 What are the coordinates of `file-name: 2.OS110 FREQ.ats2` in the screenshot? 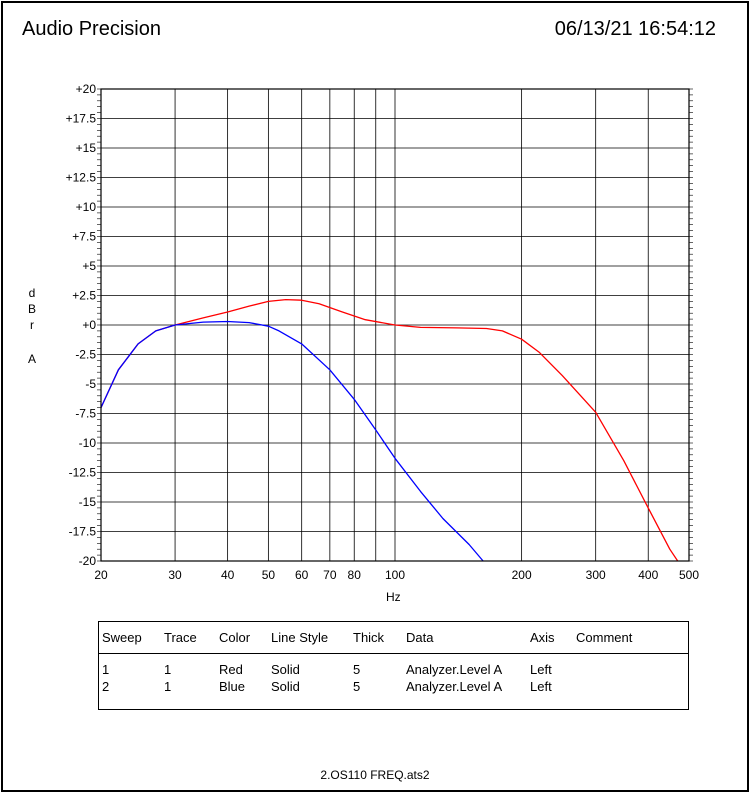 It's located at (375, 775).